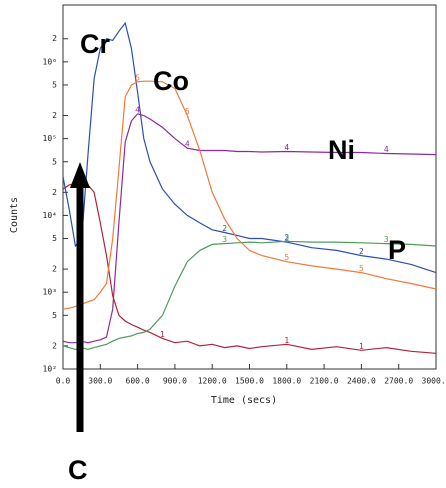 This screenshot has height=488, width=446. I want to click on annotation: P, so click(397, 250).